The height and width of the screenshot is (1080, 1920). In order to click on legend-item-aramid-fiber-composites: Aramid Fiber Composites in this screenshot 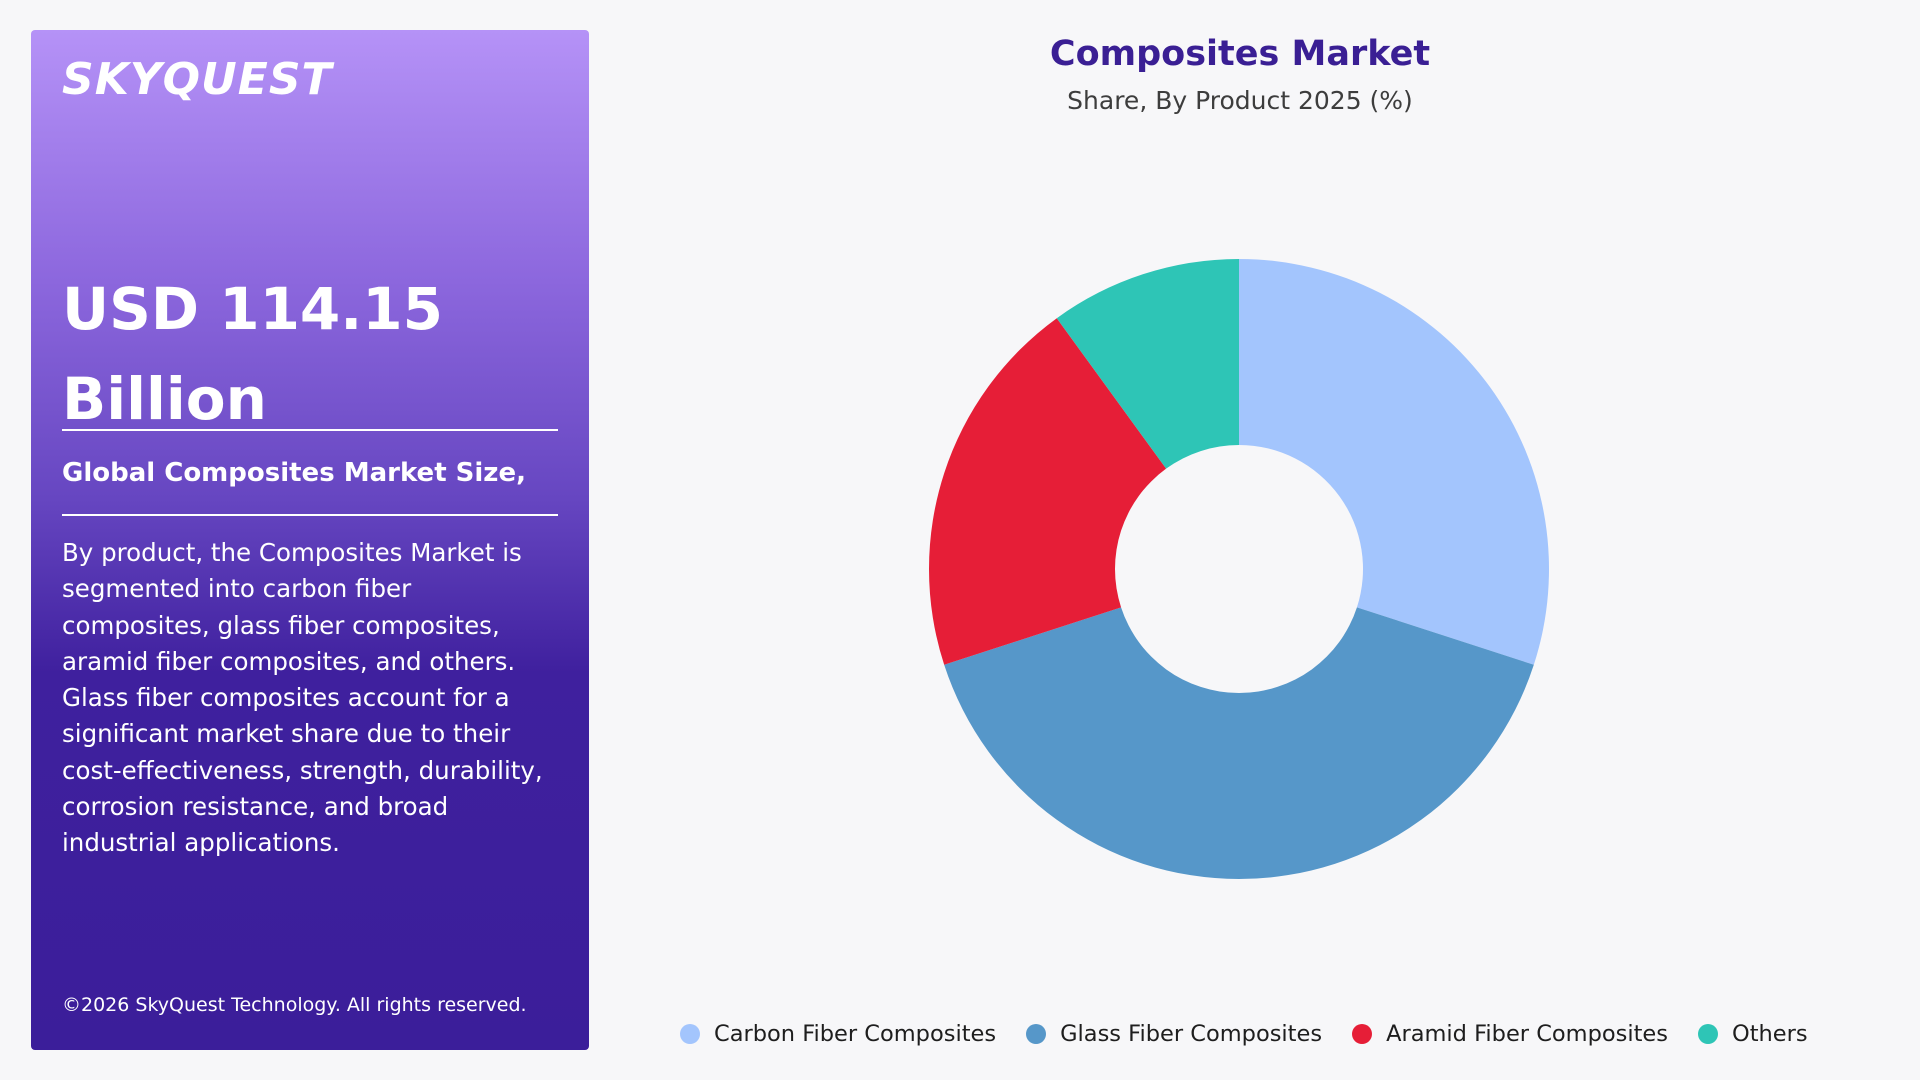, I will do `click(1510, 1034)`.